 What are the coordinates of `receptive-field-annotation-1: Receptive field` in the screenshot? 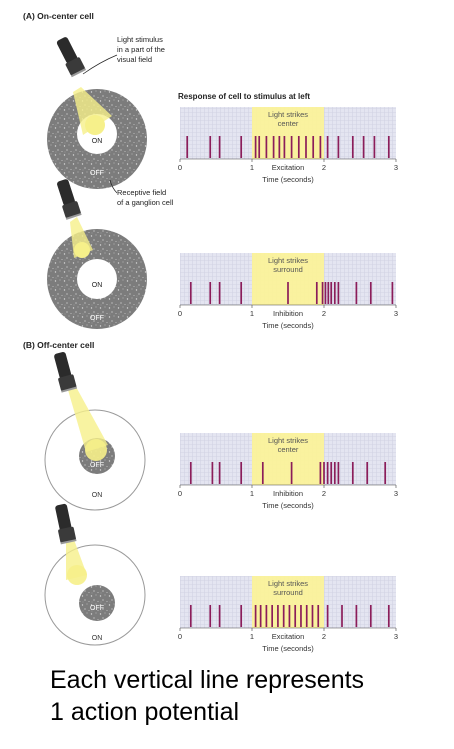 It's located at (141, 192).